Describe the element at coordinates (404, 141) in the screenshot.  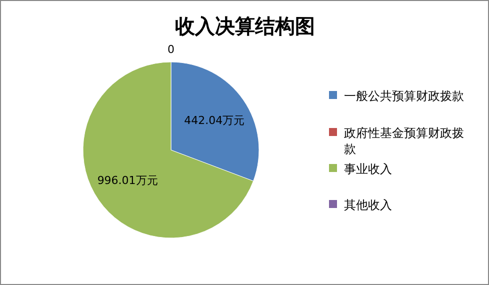
I see `legend-label: 政府性基金预算财政拨款` at that location.